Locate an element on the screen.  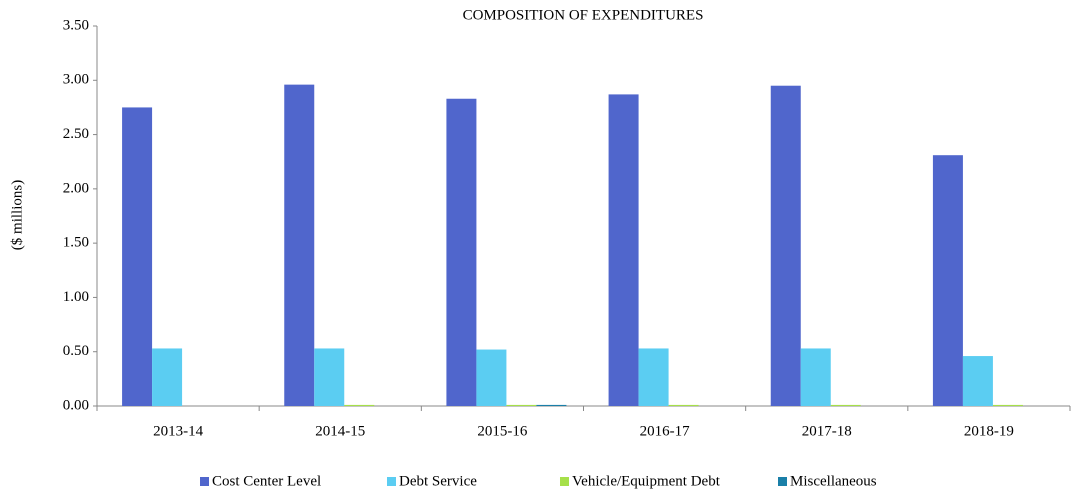
x-tick-label: 2015-16 is located at coordinates (502, 431).